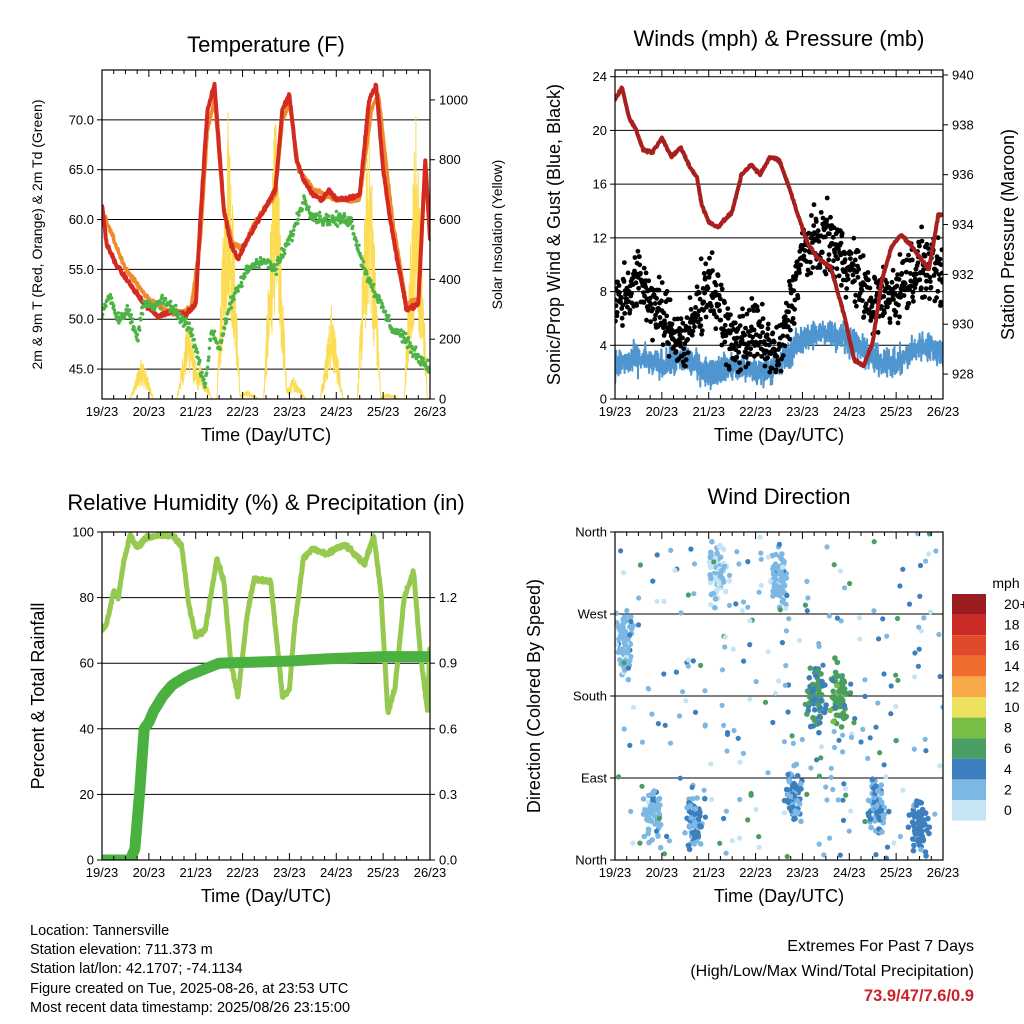 Image resolution: width=1024 pixels, height=1024 pixels. What do you see at coordinates (266, 755) in the screenshot?
I see `series-total-precipitation` at bounding box center [266, 755].